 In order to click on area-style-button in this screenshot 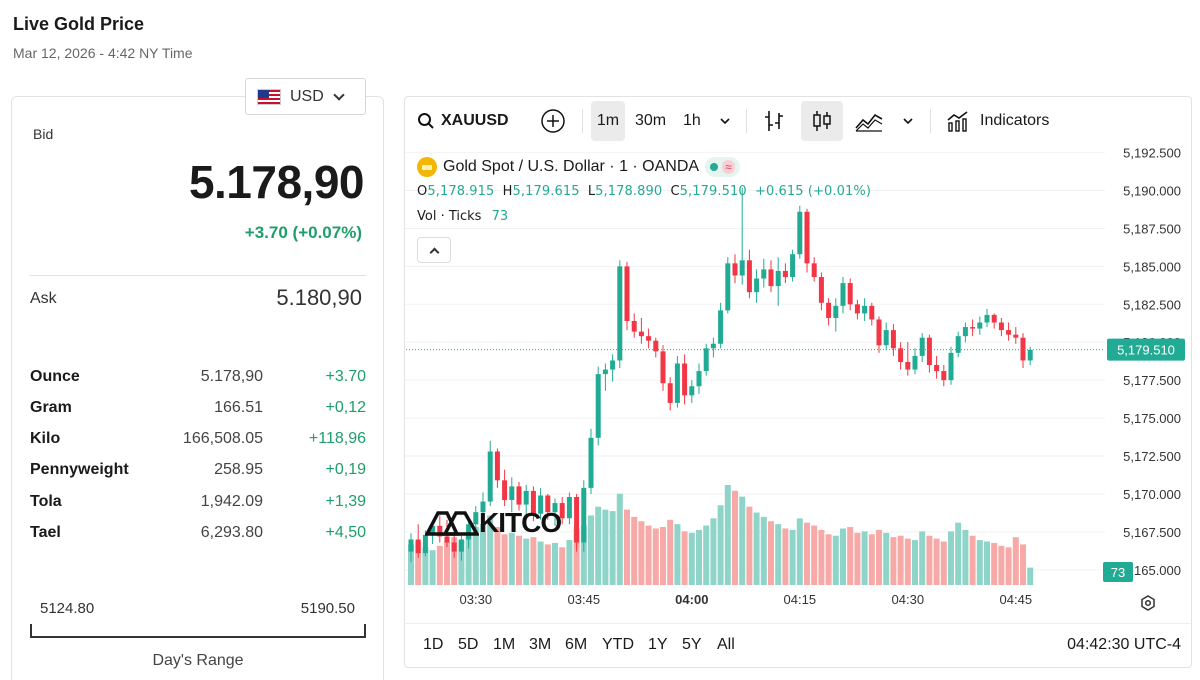, I will do `click(869, 121)`.